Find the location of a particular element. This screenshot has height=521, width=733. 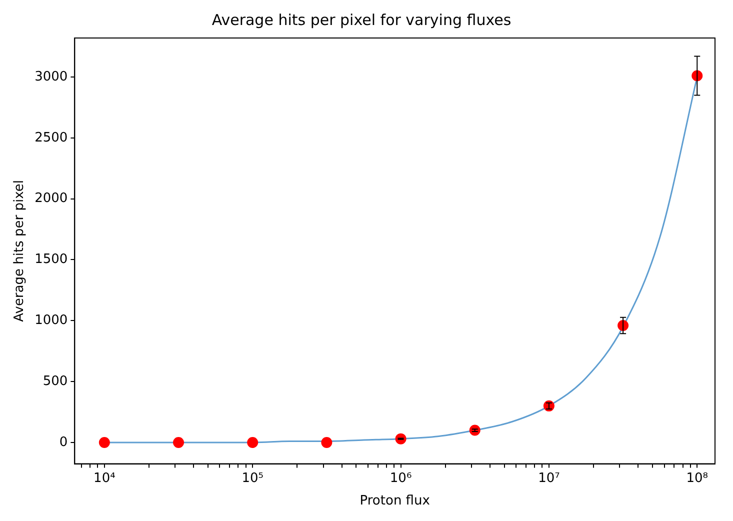

y-tick-label: 2500 is located at coordinates (51, 138).